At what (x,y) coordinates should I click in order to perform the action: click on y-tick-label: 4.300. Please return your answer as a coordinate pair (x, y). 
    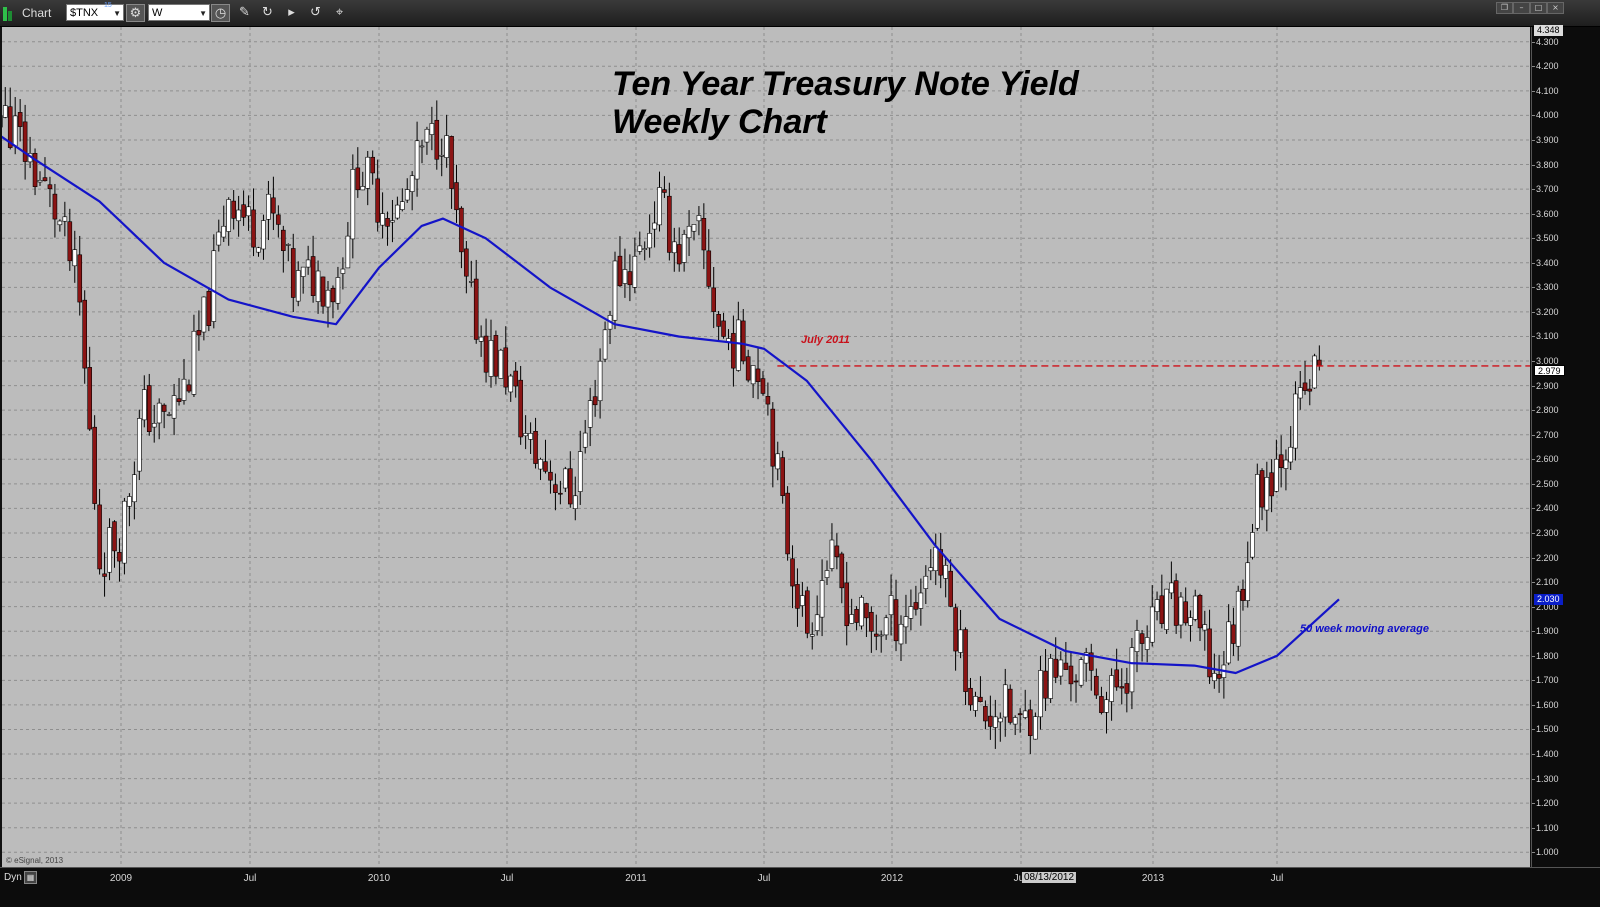
    Looking at the image, I should click on (1547, 42).